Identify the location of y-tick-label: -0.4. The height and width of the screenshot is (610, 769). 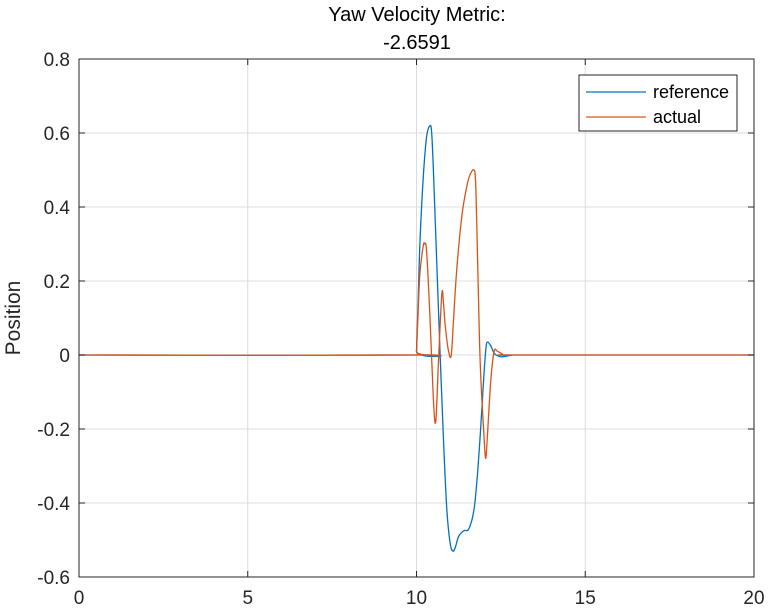
(53, 504).